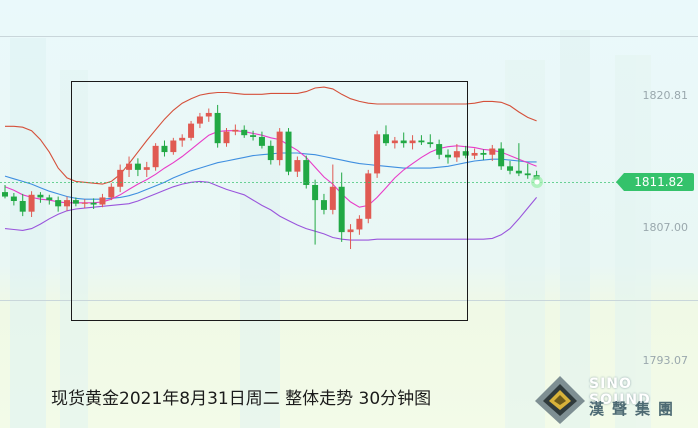 The height and width of the screenshot is (428, 698). I want to click on current-price-dot-core, so click(537, 182).